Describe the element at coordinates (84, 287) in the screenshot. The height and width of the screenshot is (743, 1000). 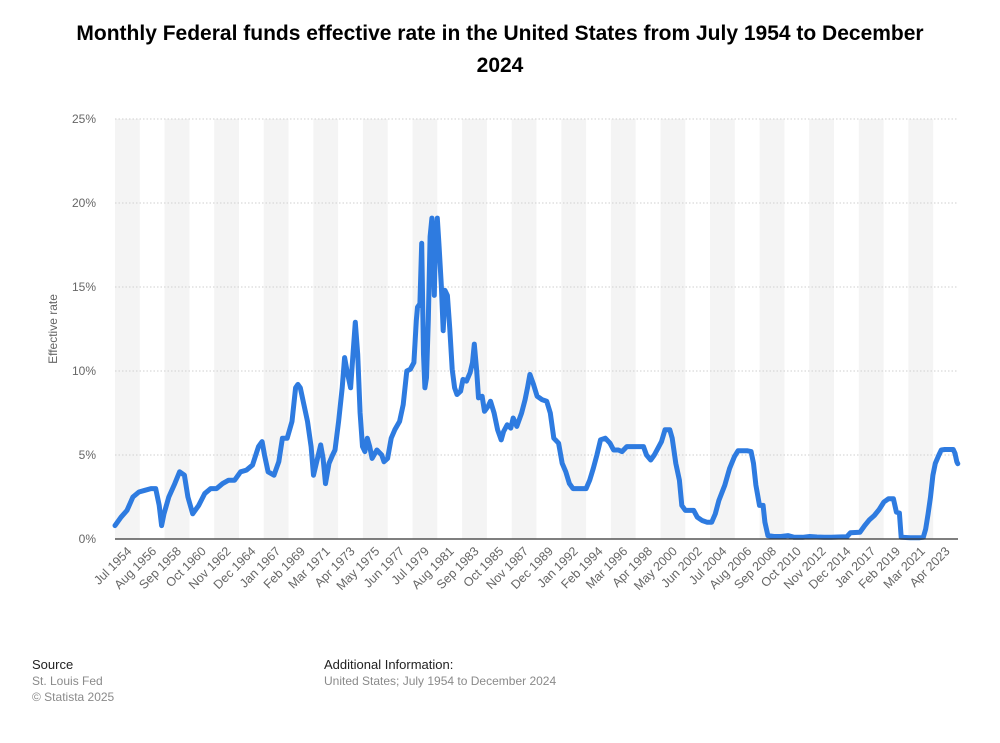
I see `y-tick-label: 15%` at that location.